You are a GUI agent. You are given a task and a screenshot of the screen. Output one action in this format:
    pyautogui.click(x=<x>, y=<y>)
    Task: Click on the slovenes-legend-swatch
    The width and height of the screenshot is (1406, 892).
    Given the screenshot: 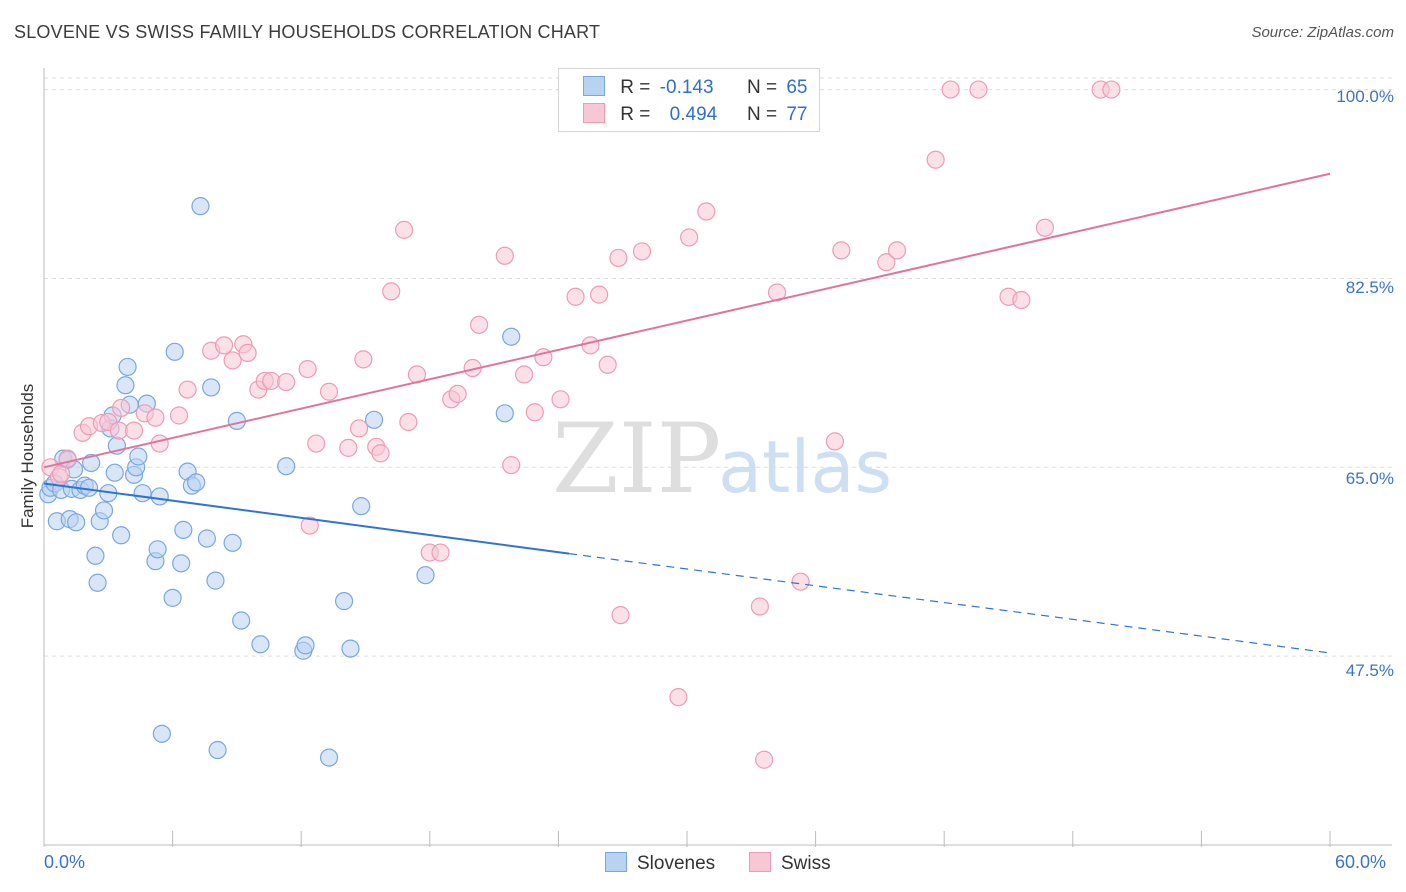 What is the action you would take?
    pyautogui.click(x=616, y=862)
    